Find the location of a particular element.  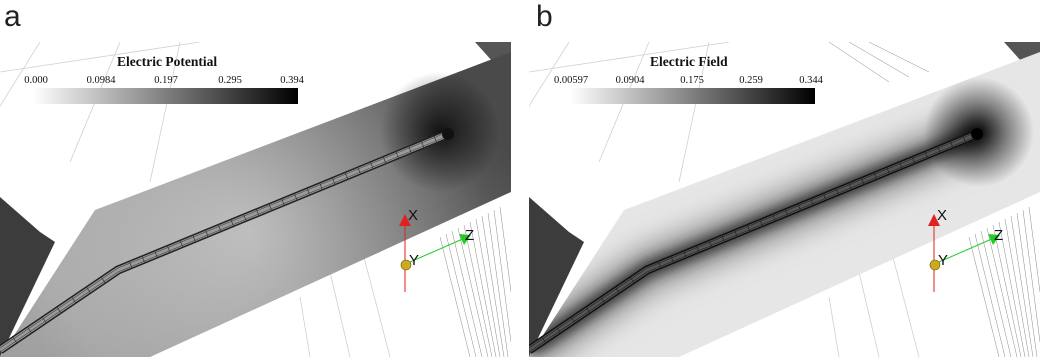

panel-b-x-arrow is located at coordinates (934, 220).